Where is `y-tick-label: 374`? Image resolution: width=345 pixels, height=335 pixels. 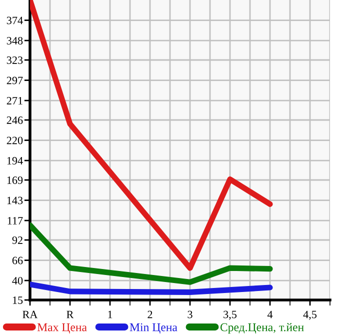 y-tick-label: 374 is located at coordinates (14, 20).